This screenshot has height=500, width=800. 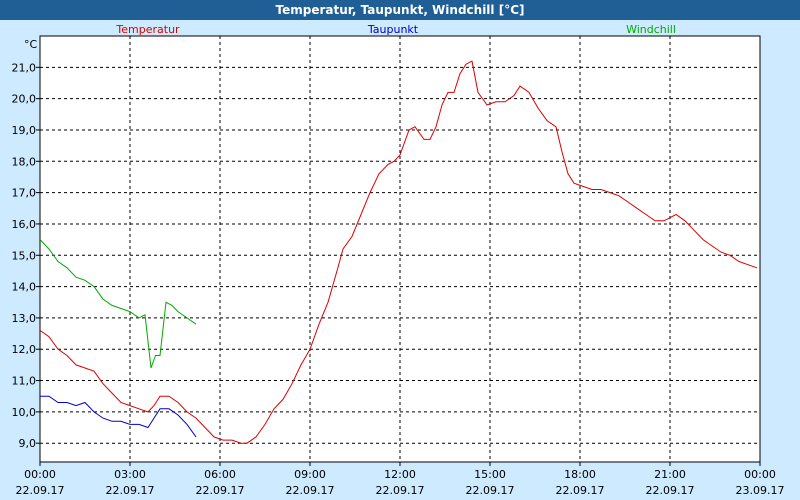 What do you see at coordinates (24, 161) in the screenshot?
I see `y-tick-label: 18,0` at bounding box center [24, 161].